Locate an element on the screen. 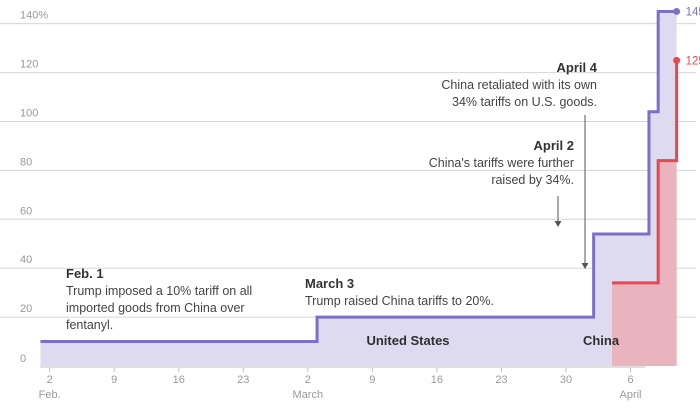 The height and width of the screenshot is (408, 700). x-tick-sublabel: Feb. is located at coordinates (50, 395).